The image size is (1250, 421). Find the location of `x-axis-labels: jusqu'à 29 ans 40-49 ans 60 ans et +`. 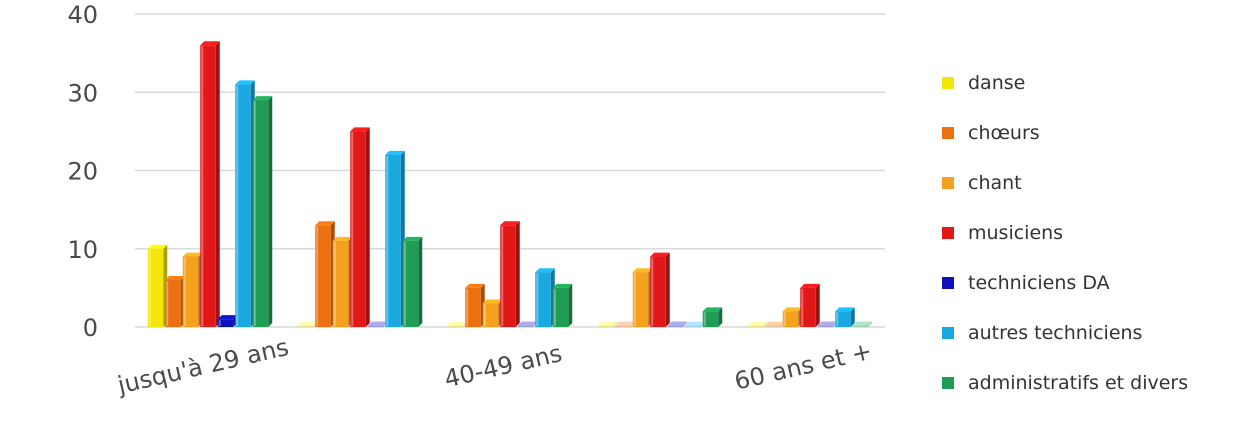

x-axis-labels: jusqu'à 29 ans 40-49 ans 60 ans et + is located at coordinates (494, 366).